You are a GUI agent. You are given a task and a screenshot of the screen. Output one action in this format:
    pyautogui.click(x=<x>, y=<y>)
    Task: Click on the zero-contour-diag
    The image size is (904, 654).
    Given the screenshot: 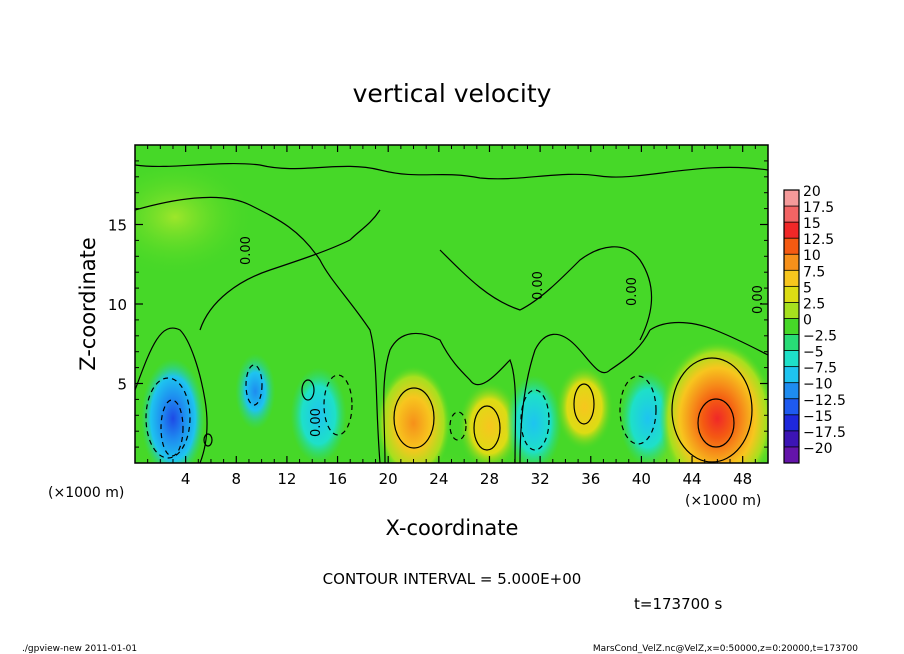 What is the action you would take?
    pyautogui.click(x=546, y=293)
    